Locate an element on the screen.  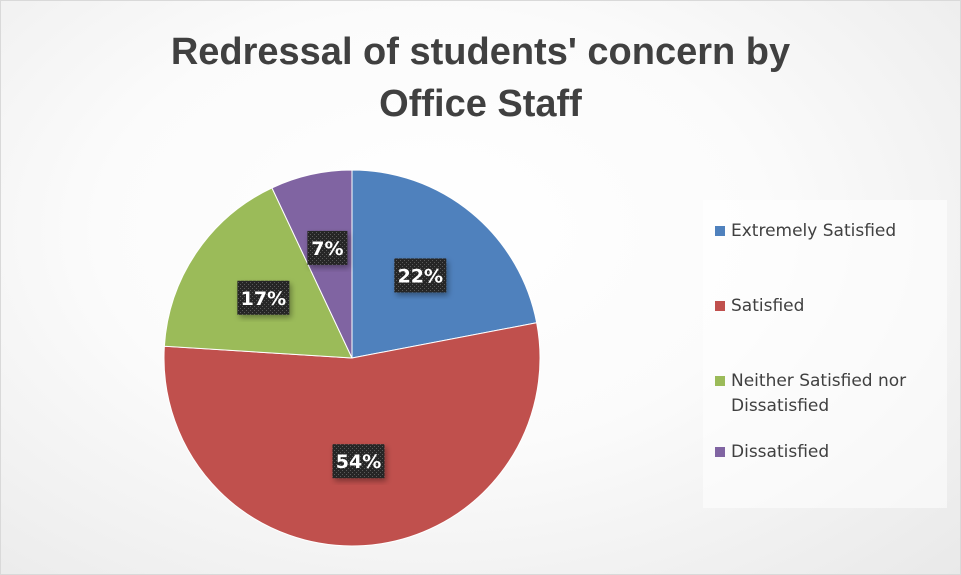
data-label-box-dissatisfied is located at coordinates (327, 247).